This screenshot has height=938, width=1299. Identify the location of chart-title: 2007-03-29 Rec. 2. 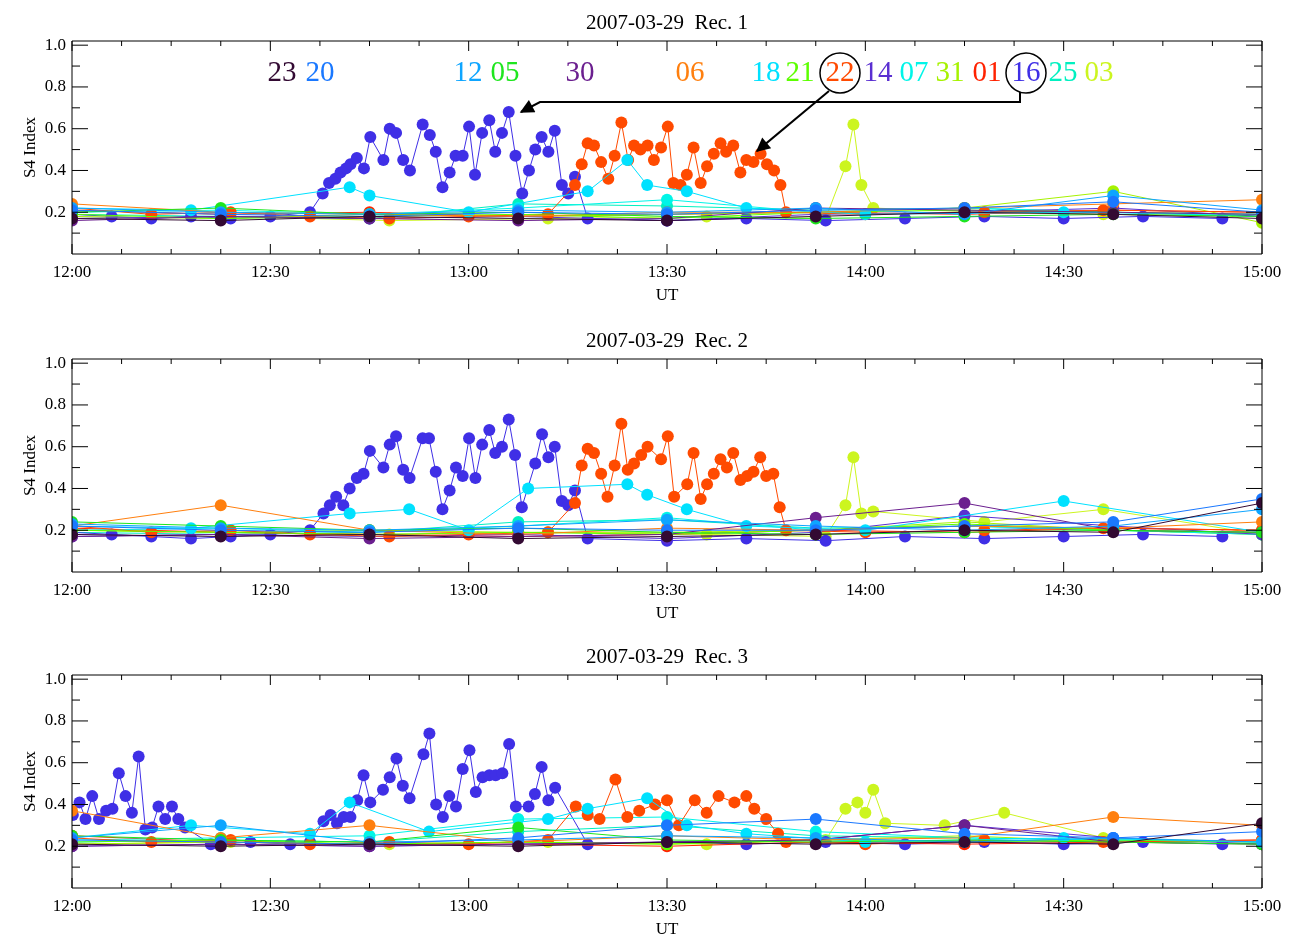
(667, 340).